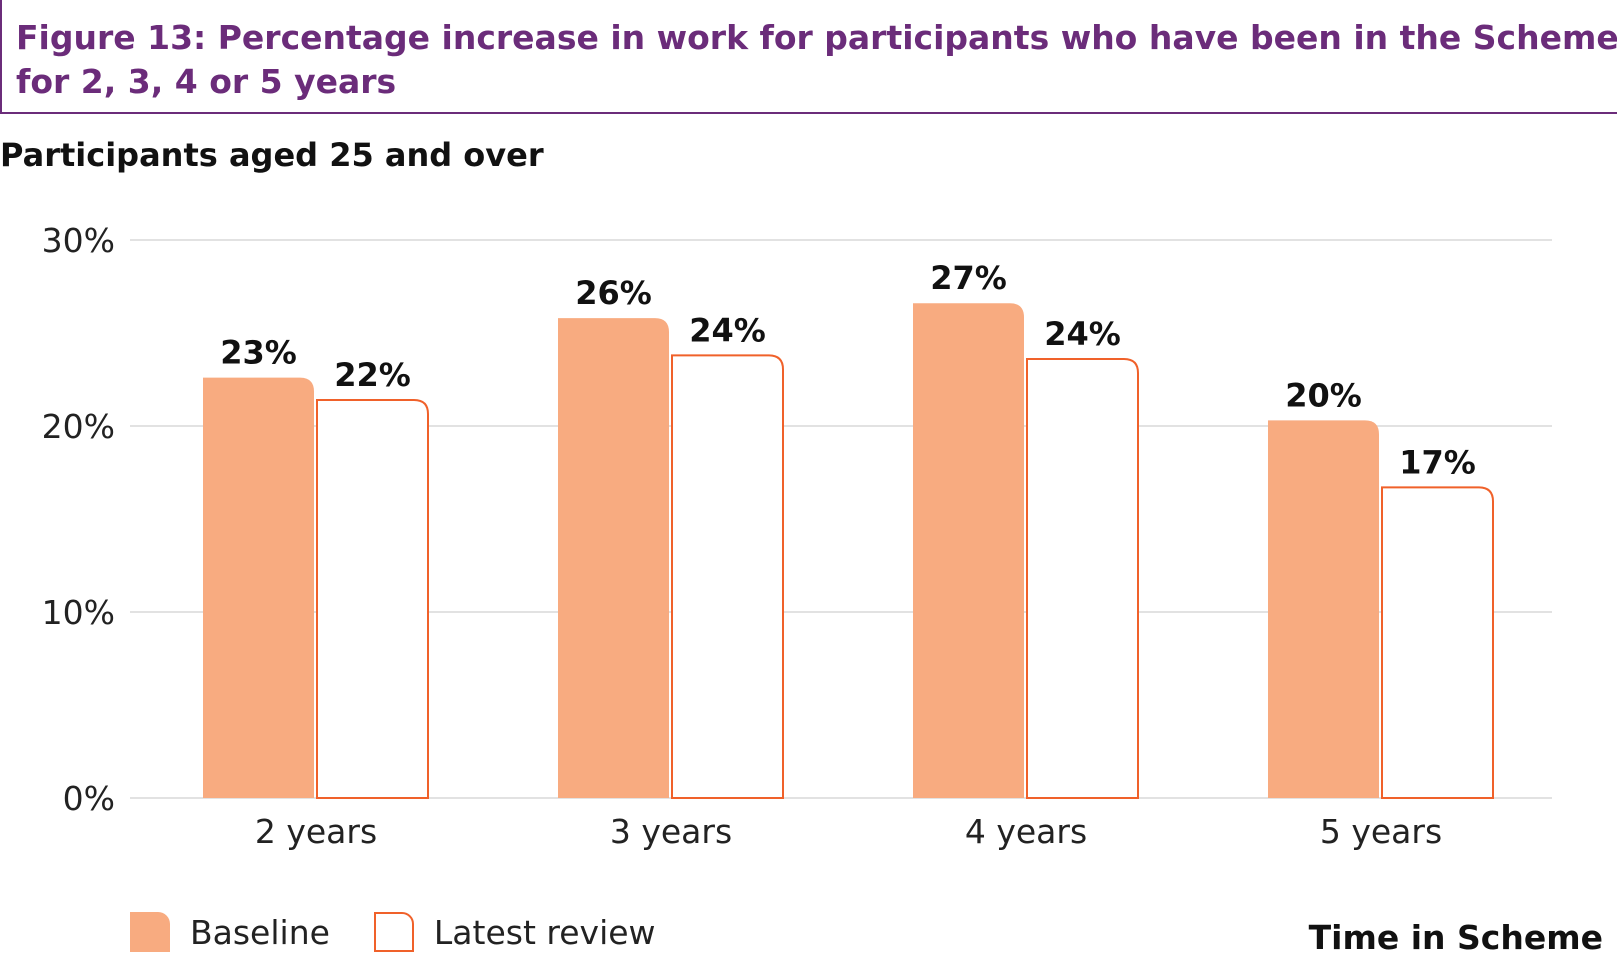 This screenshot has width=1617, height=964. Describe the element at coordinates (89, 798) in the screenshot. I see `y-tick-label: 0%` at that location.